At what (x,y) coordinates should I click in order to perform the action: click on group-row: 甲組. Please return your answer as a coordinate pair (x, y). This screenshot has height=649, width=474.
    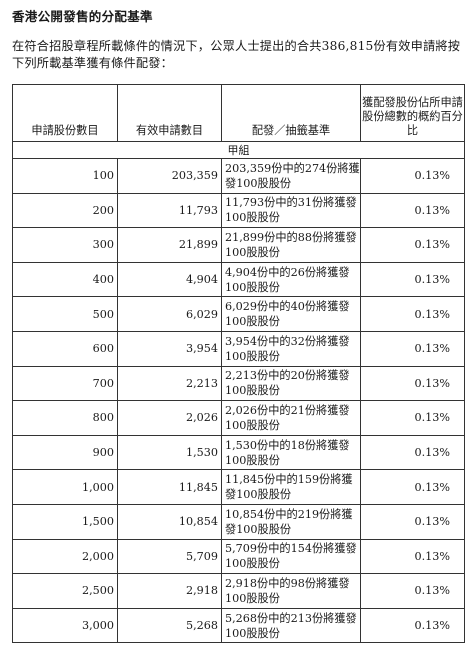
    Looking at the image, I should click on (238, 150).